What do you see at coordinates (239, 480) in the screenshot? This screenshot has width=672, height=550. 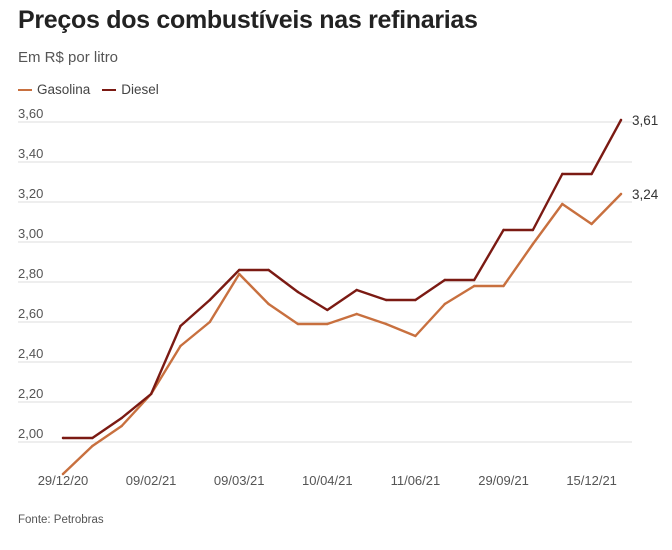 I see `x-tick-label: 09/03/21` at bounding box center [239, 480].